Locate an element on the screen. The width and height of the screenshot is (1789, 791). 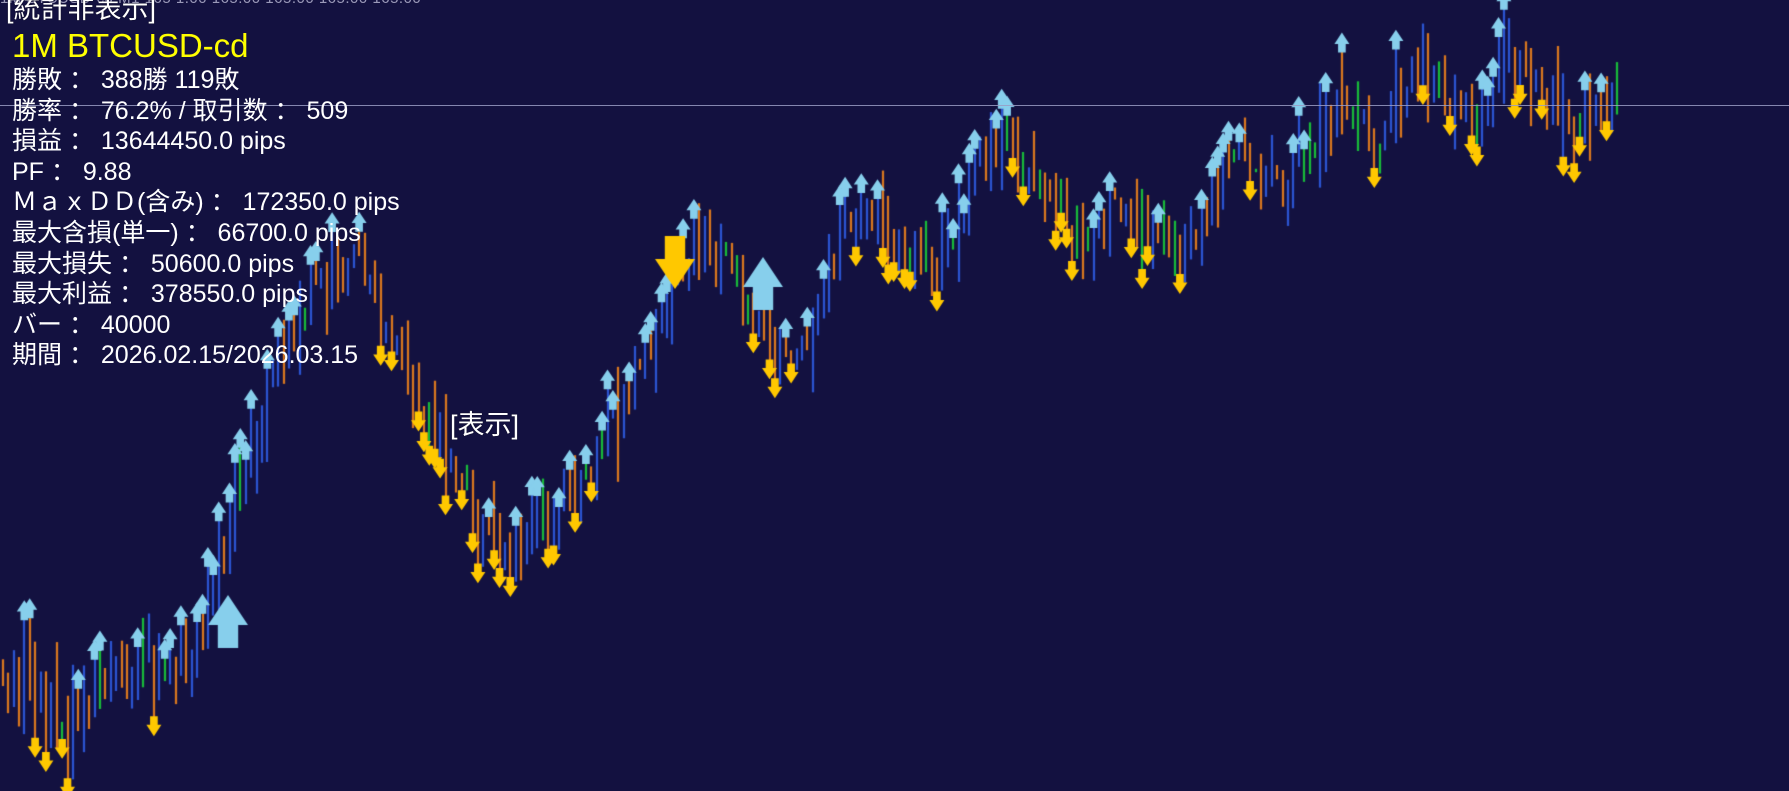
toggle-show-label: [表示] is located at coordinates (485, 425).